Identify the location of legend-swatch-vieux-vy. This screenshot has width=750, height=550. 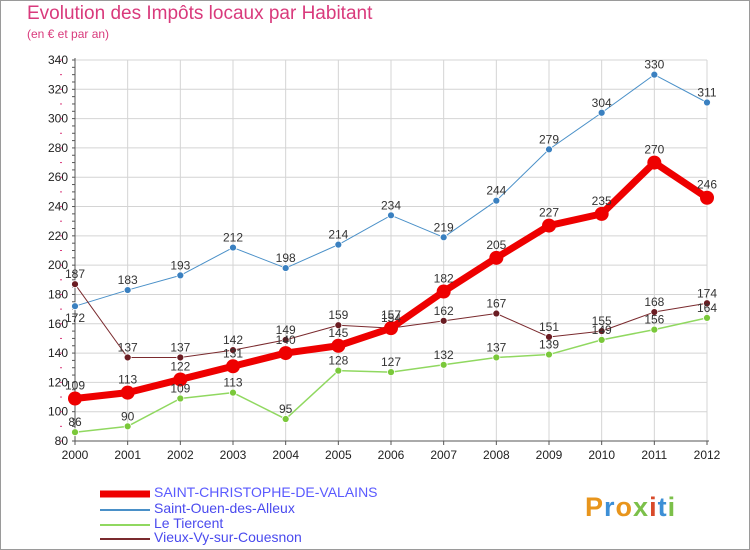
(125, 539).